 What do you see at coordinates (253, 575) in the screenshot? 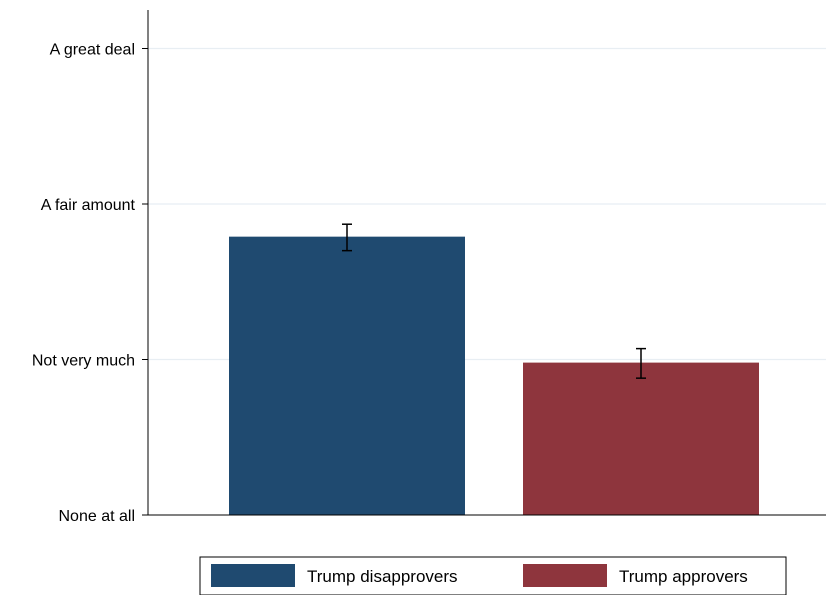
I see `legend-swatch-disapprovers` at bounding box center [253, 575].